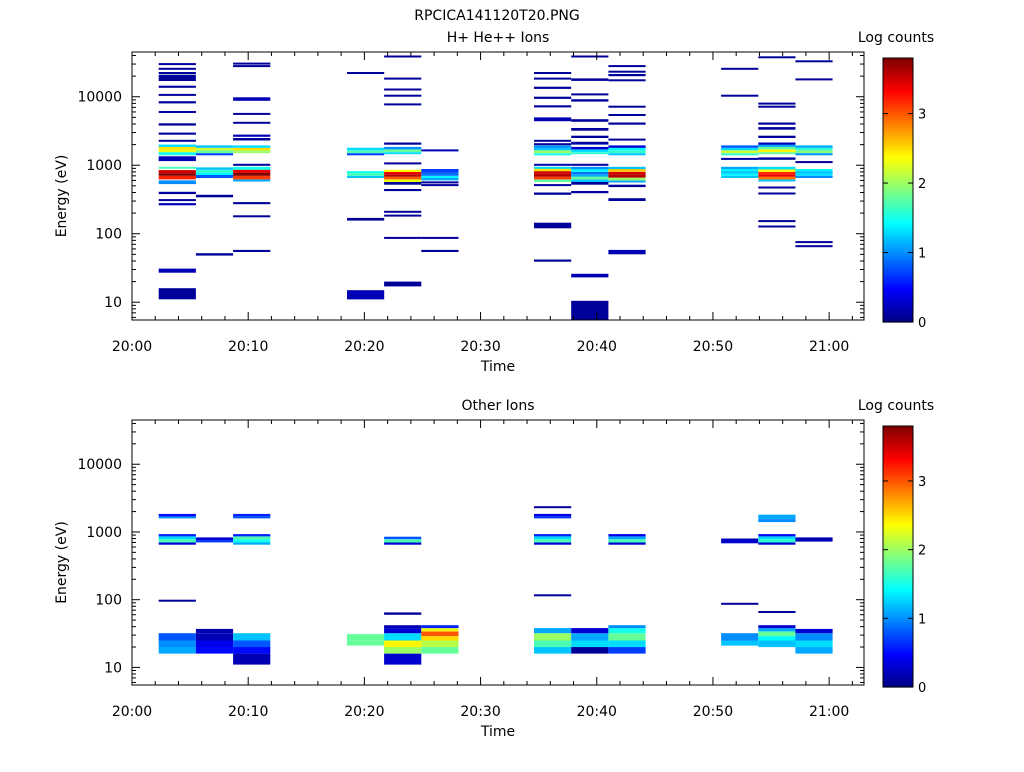 This screenshot has height=772, width=1024. I want to click on y-tick-label: 1000, so click(104, 166).